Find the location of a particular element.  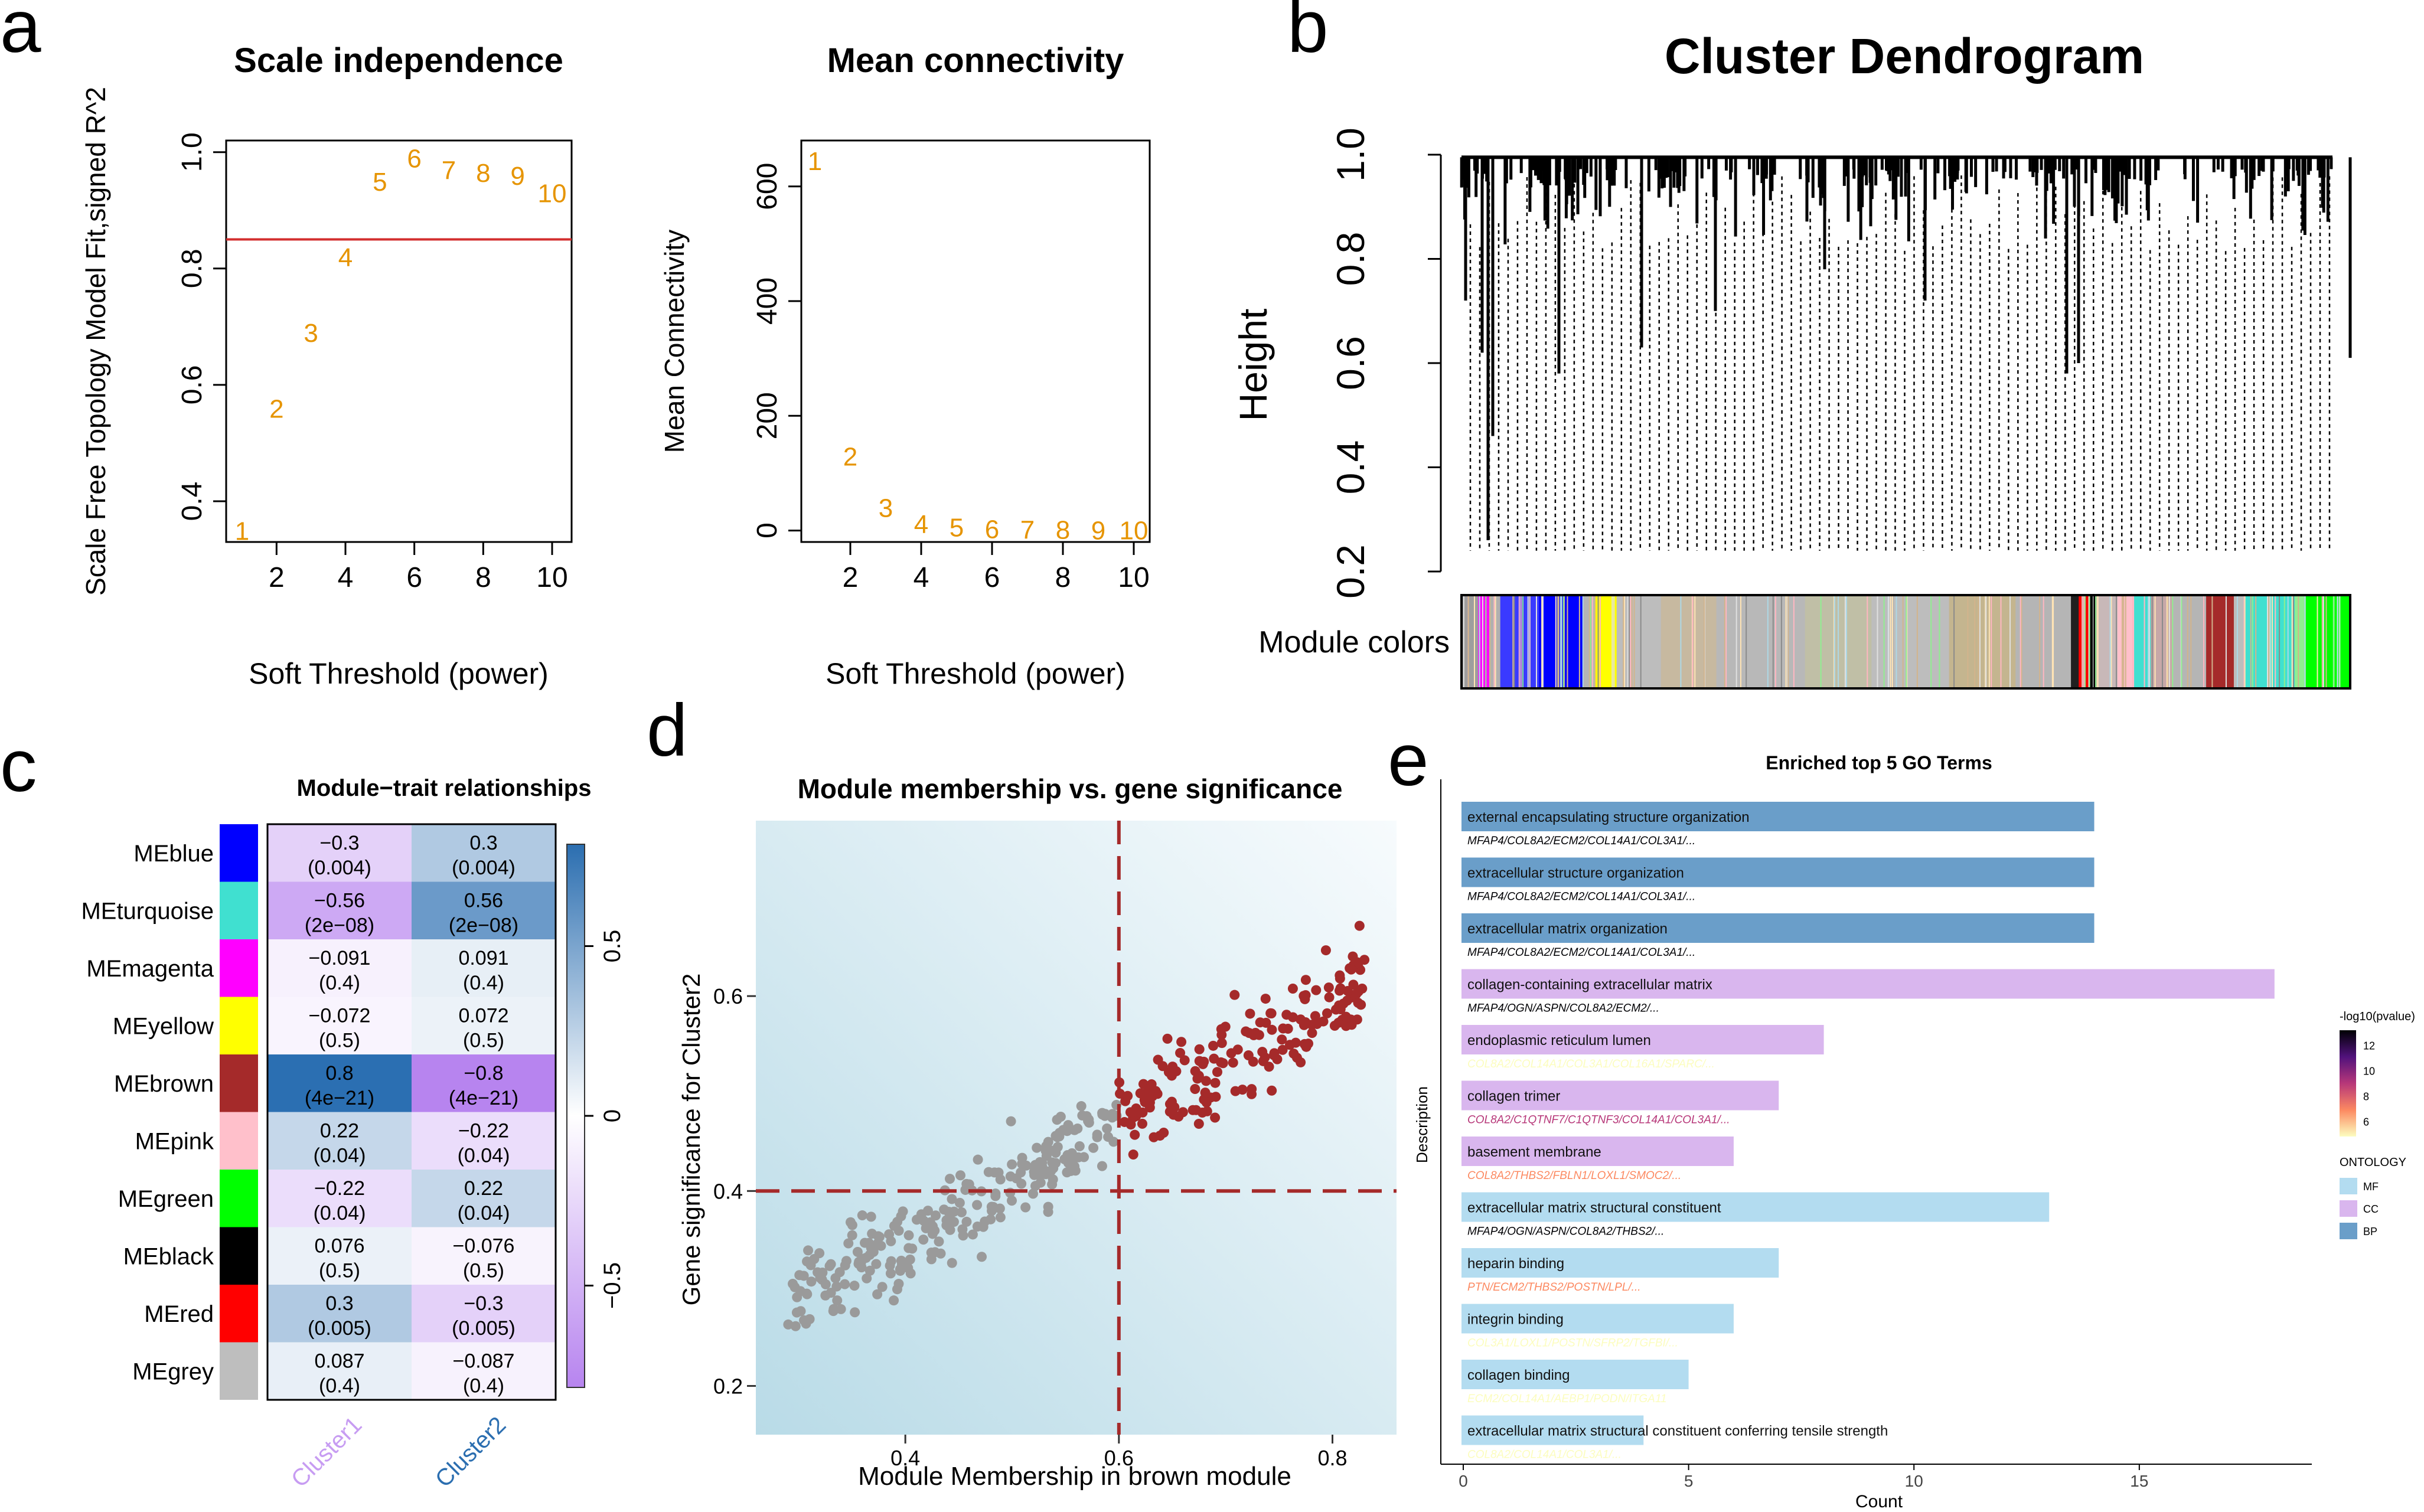

heatmap-cell-pvalue: (0.004) is located at coordinates (339, 868).